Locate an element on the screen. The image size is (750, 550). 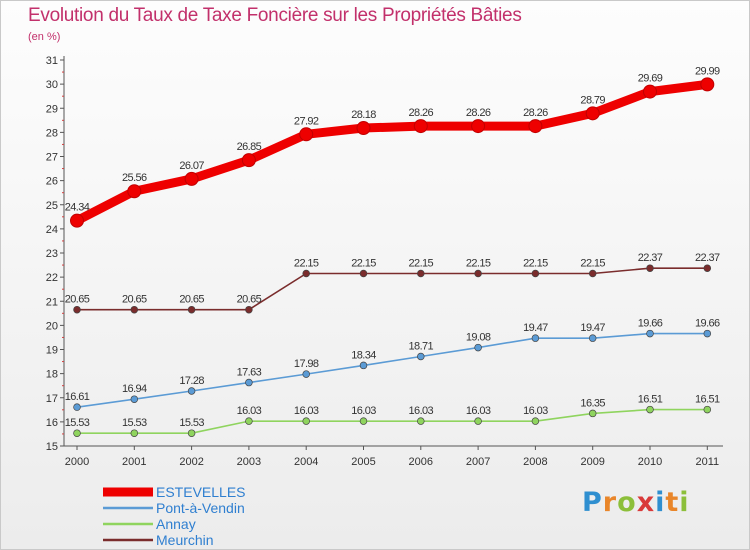
y-tick-label: 23 is located at coordinates (52, 254).